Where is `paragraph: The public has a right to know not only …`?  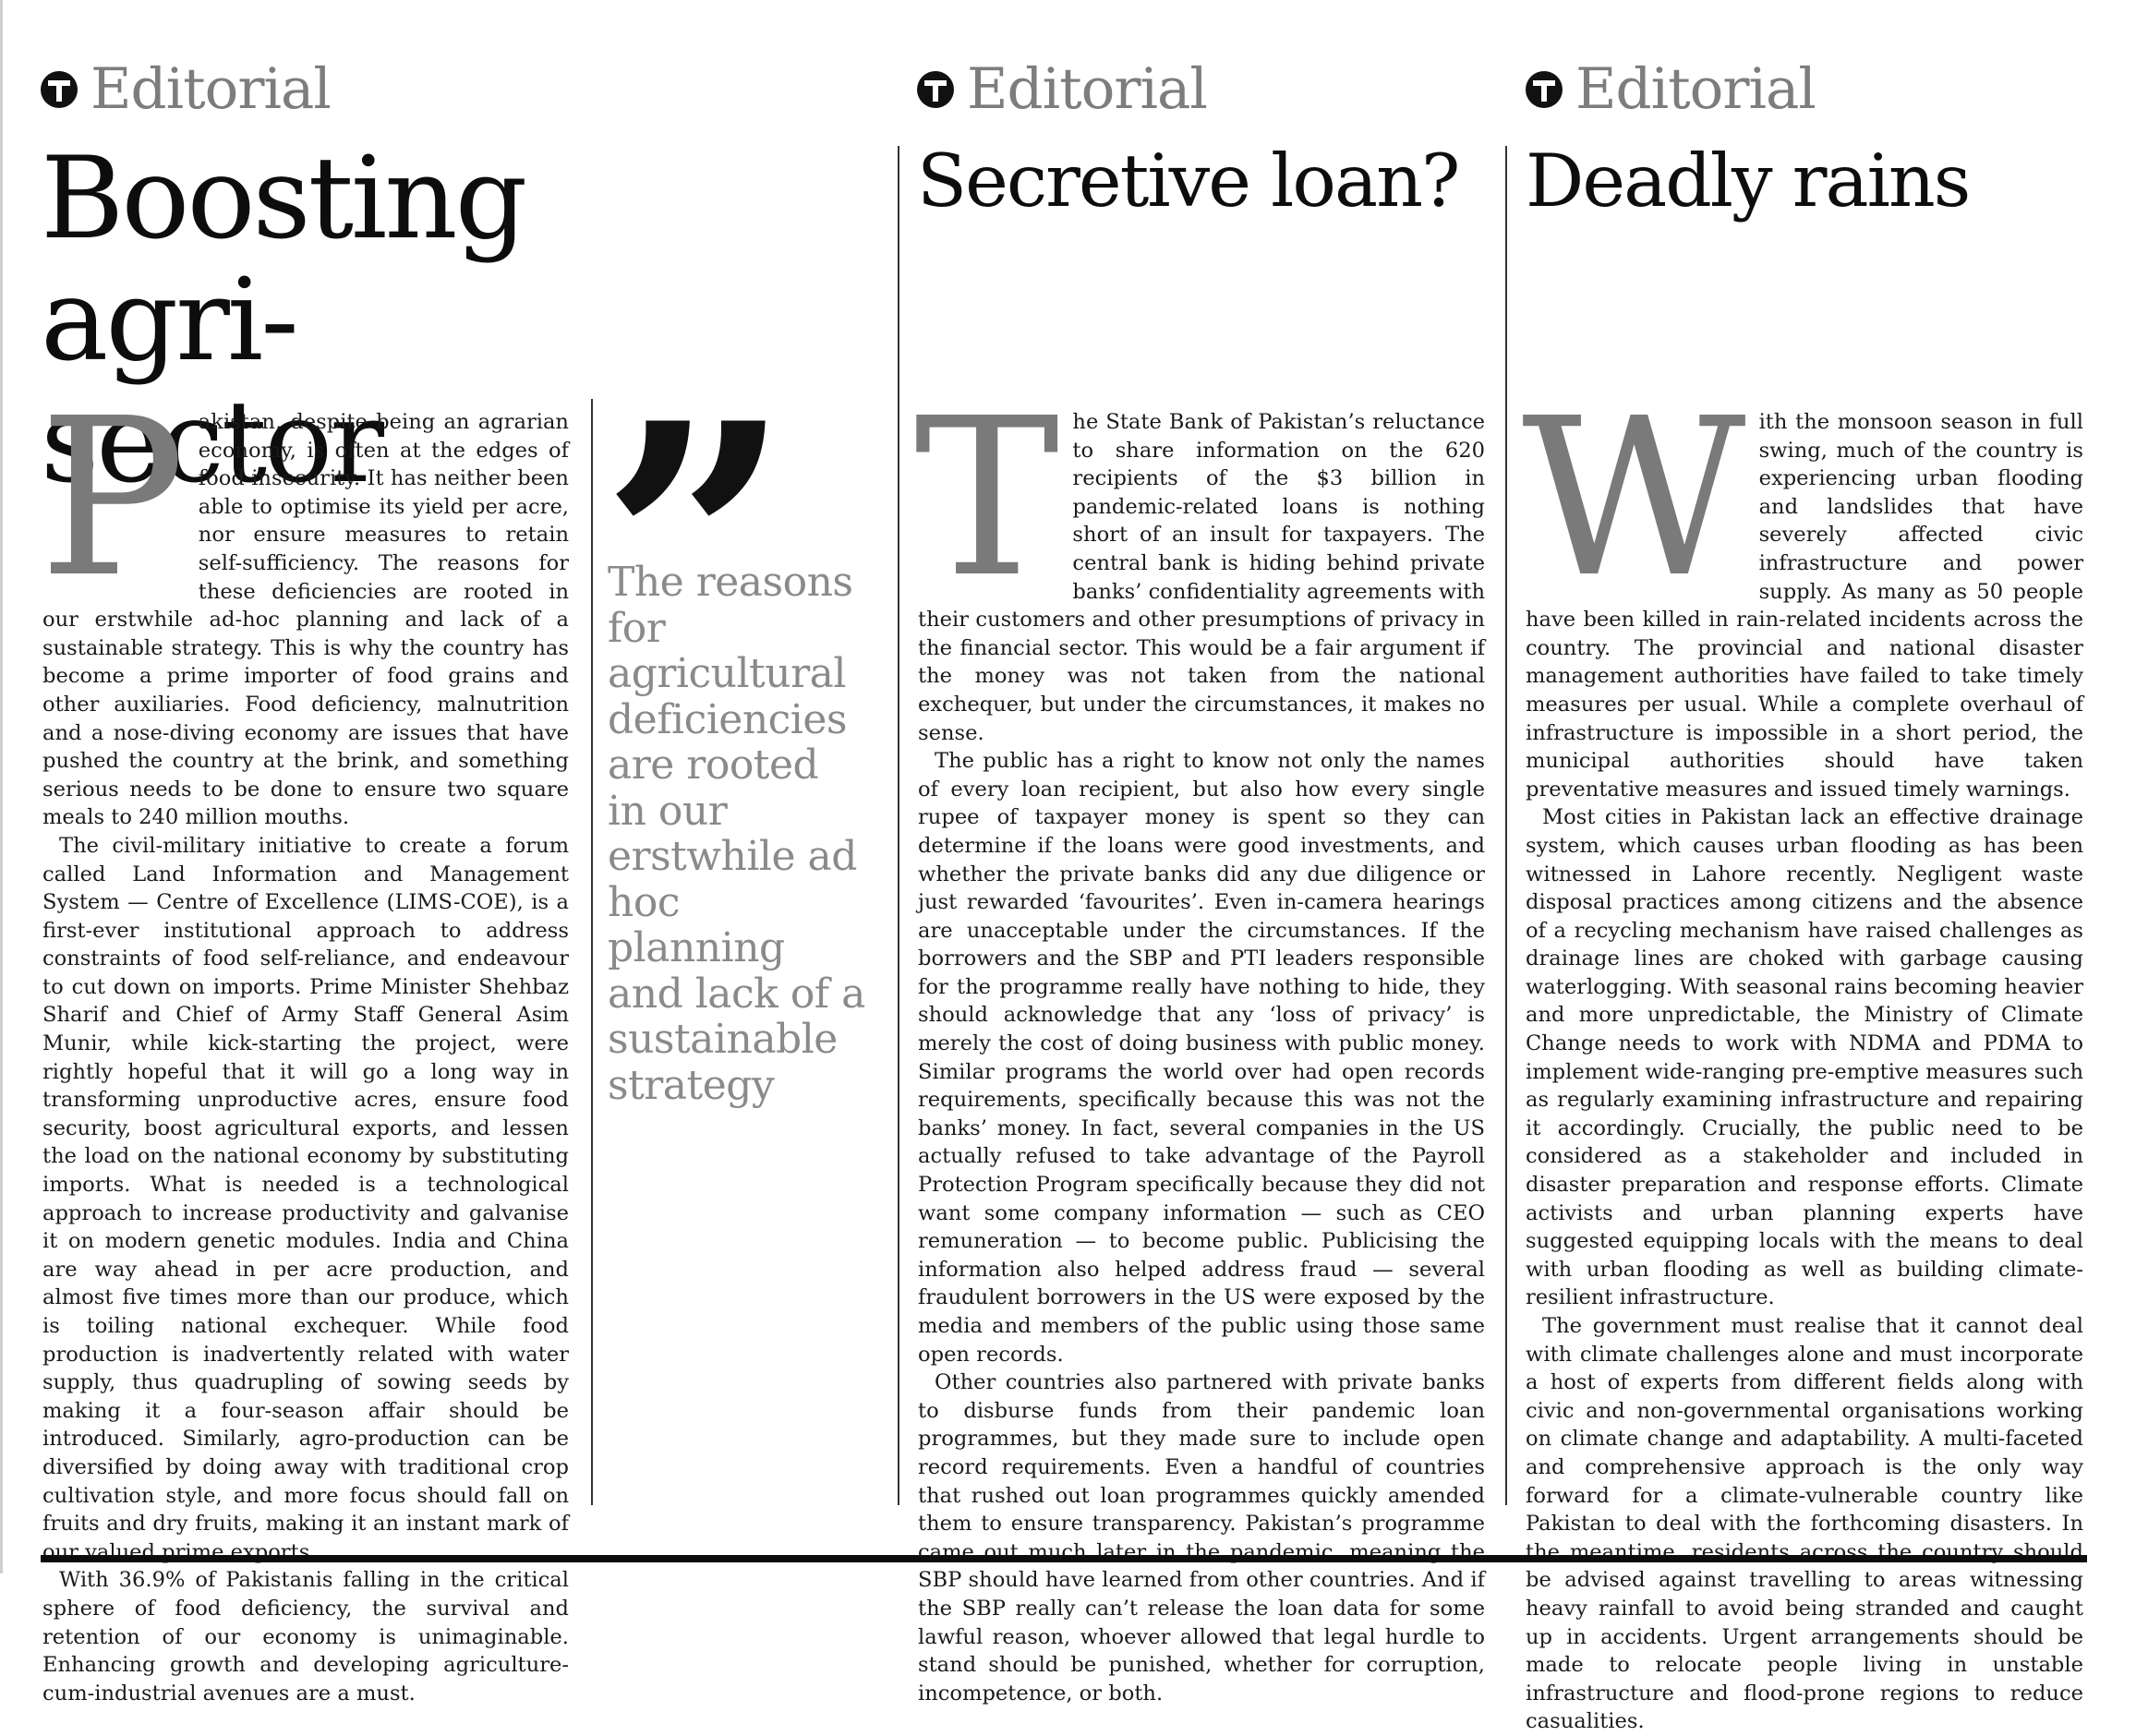 paragraph: The public has a right to know not only … is located at coordinates (1201, 1058).